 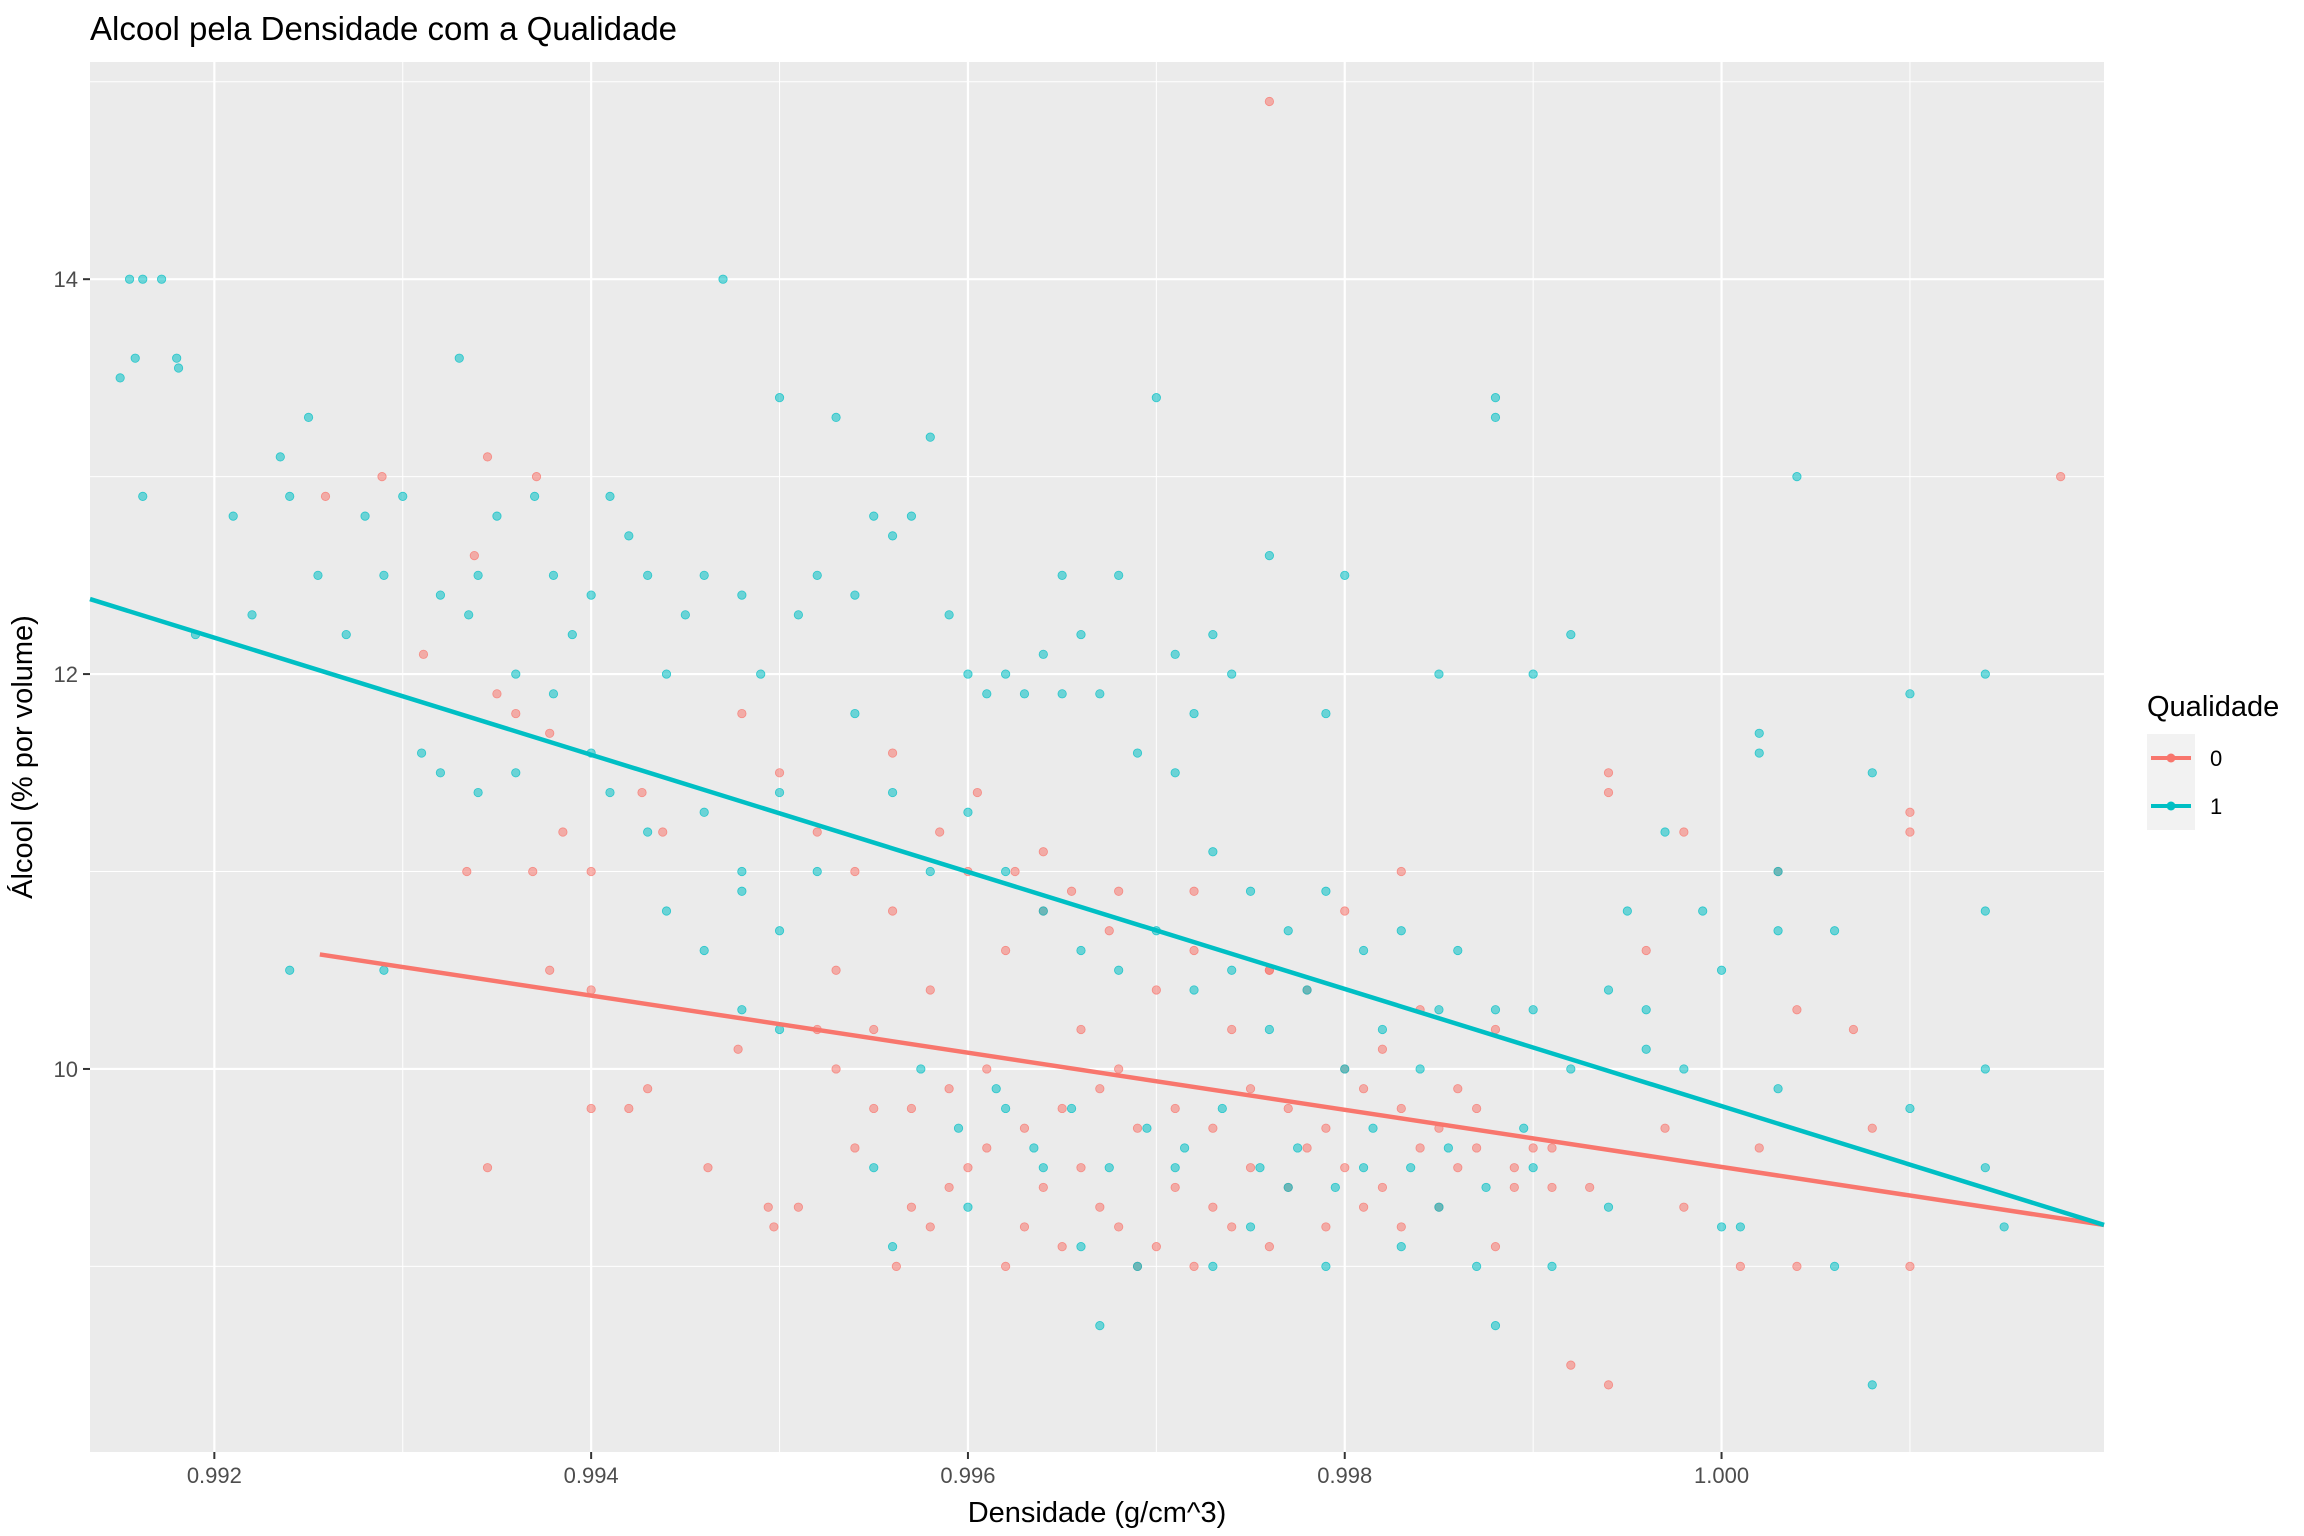 I want to click on legend-key-point, so click(x=2171, y=806).